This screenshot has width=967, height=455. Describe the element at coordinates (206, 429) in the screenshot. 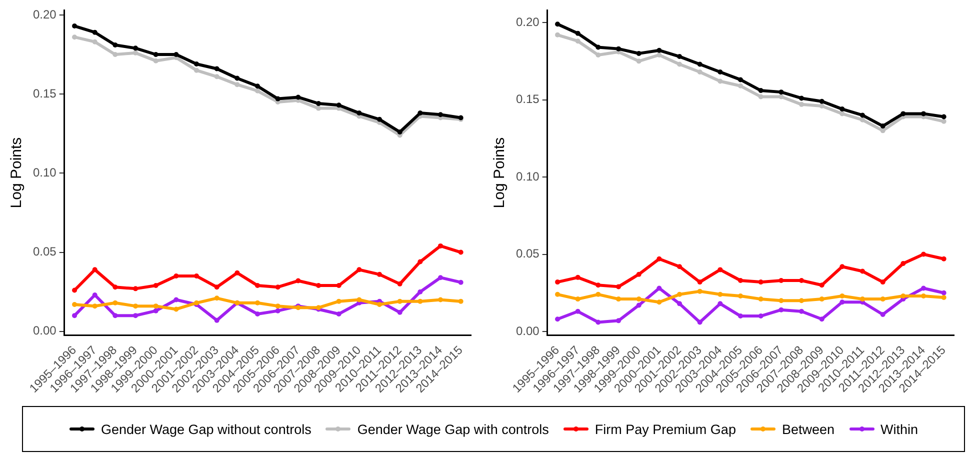

I see `legend-label: Gender Wage Gap without controls` at that location.